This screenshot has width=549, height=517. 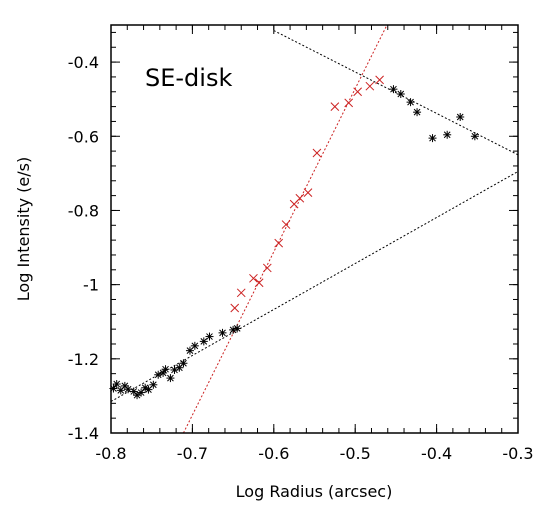 What do you see at coordinates (314, 491) in the screenshot?
I see `x-axis-label: Log Radius (arcsec)` at bounding box center [314, 491].